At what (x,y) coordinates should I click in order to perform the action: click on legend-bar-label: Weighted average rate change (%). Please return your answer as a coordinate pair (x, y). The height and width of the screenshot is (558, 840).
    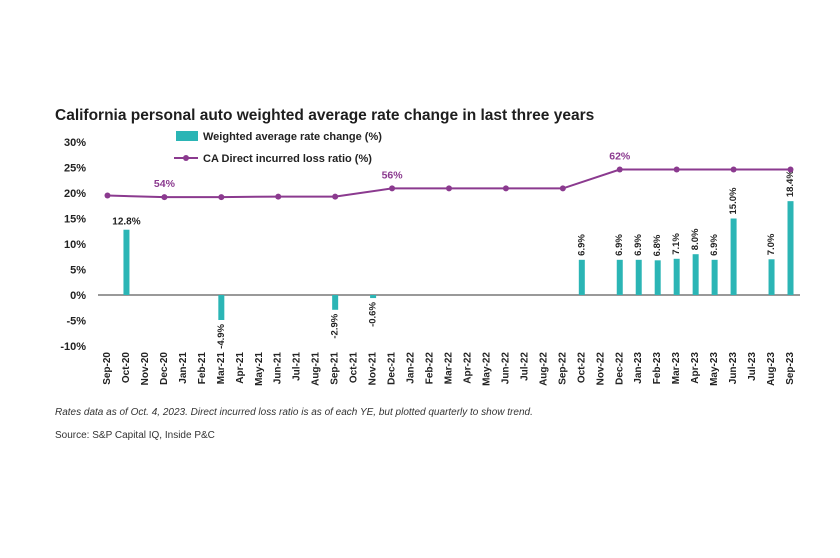
    Looking at the image, I should click on (292, 137).